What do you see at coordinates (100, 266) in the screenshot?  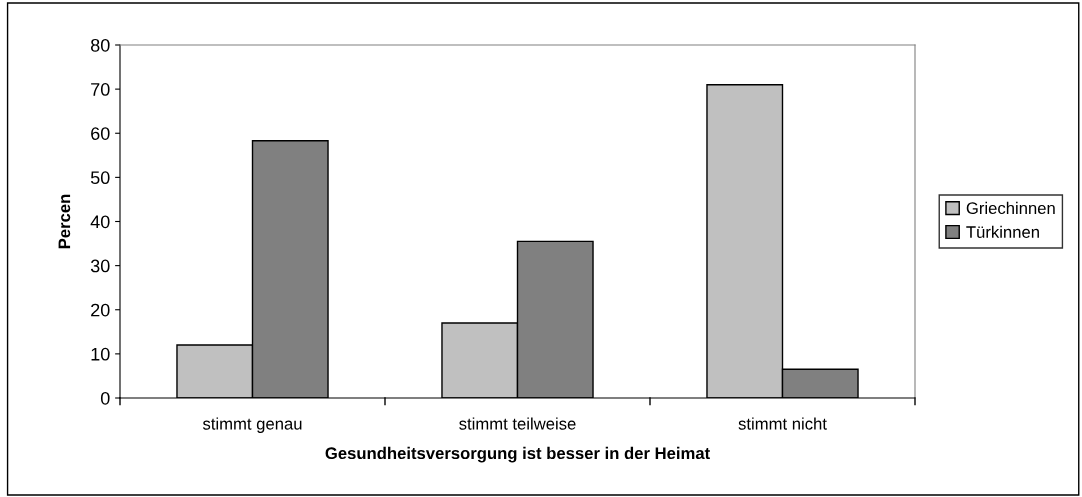 I see `y-tick-label: 30` at bounding box center [100, 266].